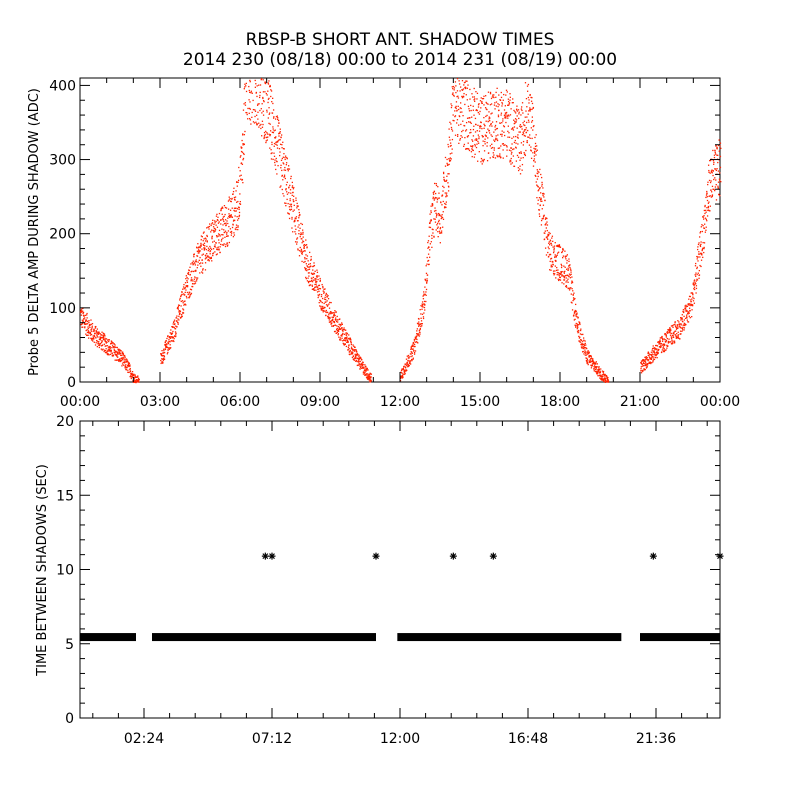 This screenshot has height=800, width=800. What do you see at coordinates (62, 309) in the screenshot?
I see `top-y-tick-label: 100` at bounding box center [62, 309].